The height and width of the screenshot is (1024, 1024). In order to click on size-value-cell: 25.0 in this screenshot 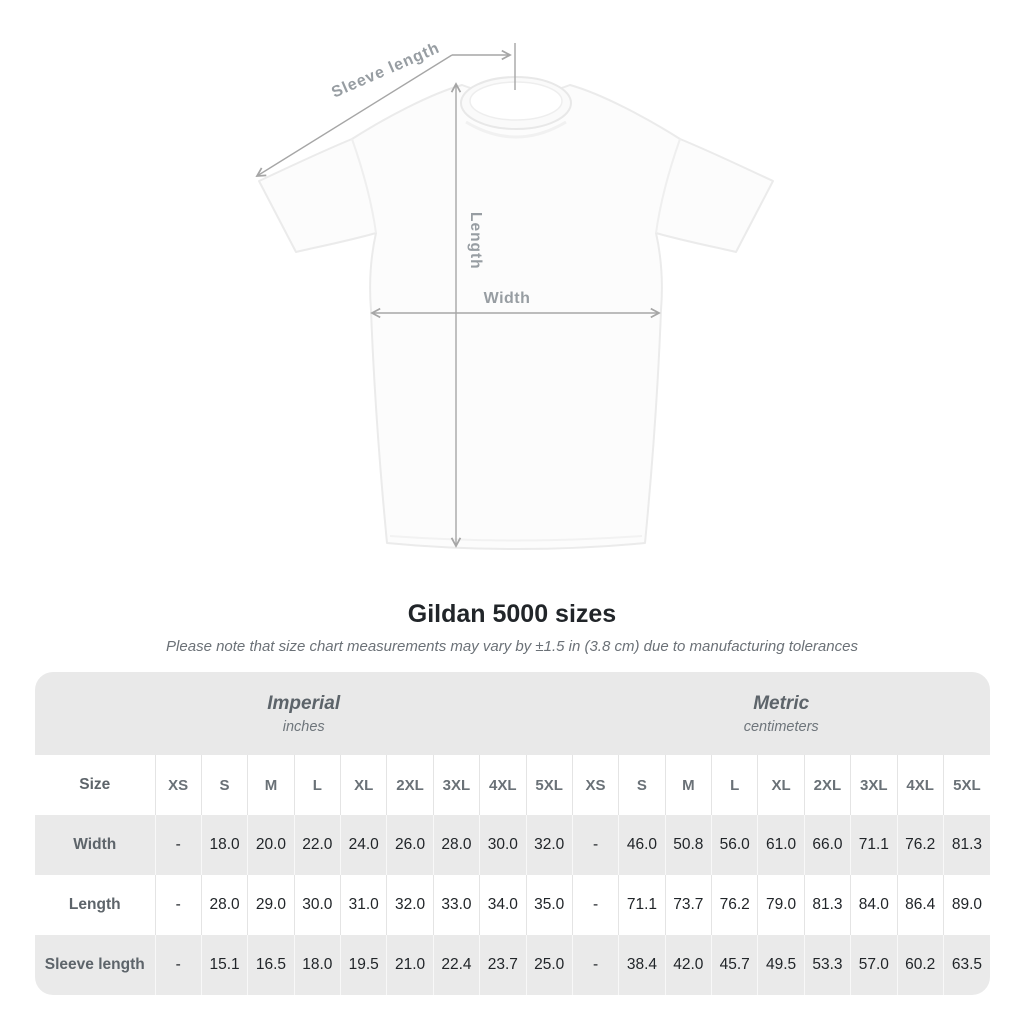, I will do `click(549, 965)`.